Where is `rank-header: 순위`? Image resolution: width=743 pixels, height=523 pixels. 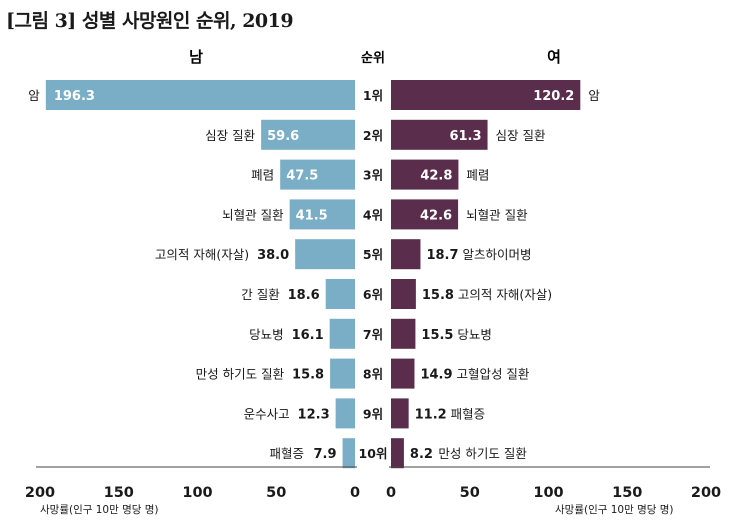 rank-header: 순위 is located at coordinates (373, 58).